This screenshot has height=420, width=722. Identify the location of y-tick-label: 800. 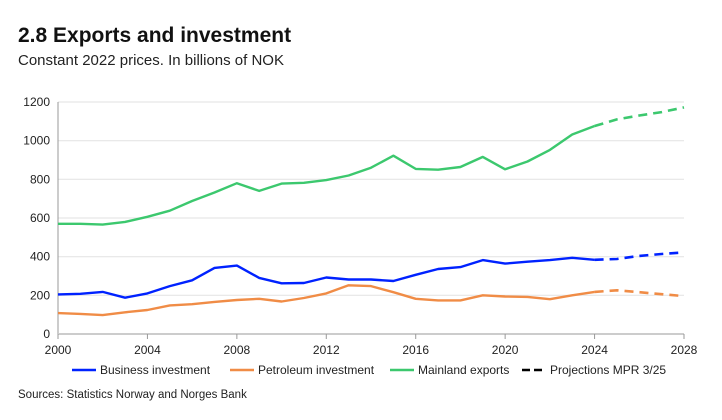
(40, 179).